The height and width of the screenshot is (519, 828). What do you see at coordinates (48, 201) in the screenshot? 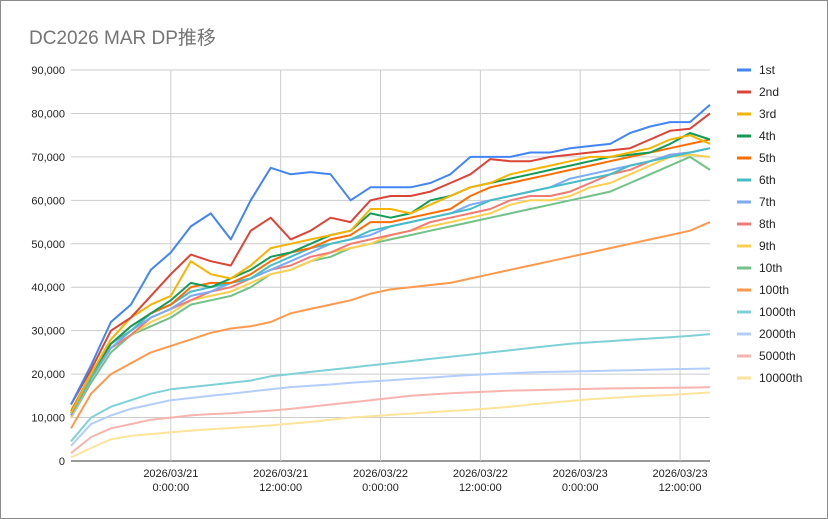
I see `y-tick-label: 60,000` at bounding box center [48, 201].